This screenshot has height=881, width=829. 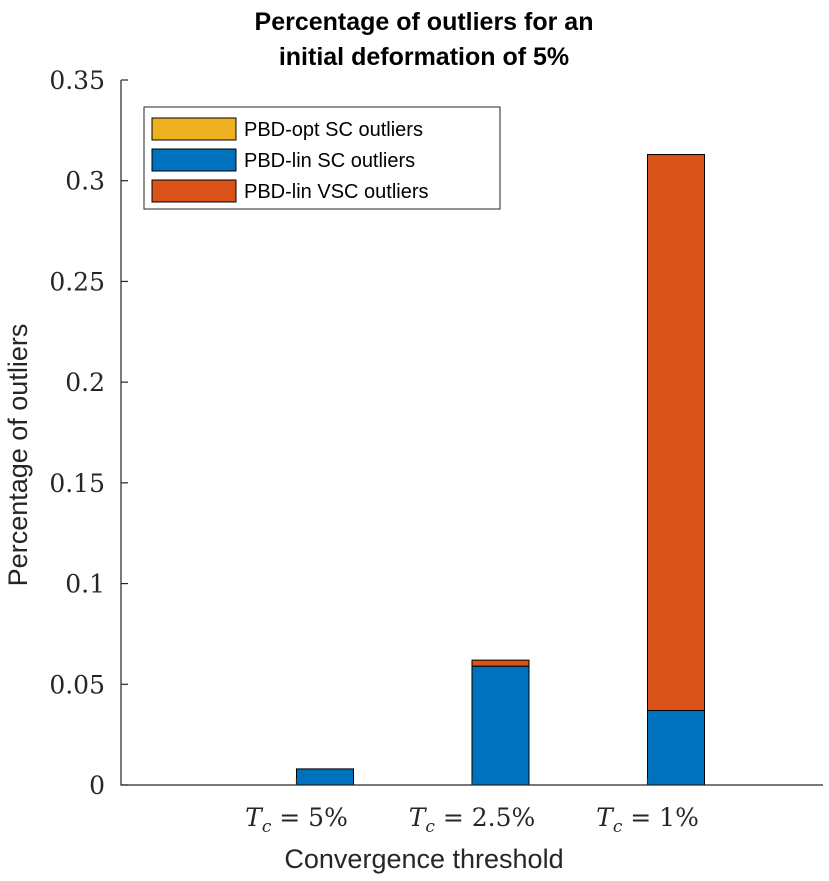 What do you see at coordinates (647, 820) in the screenshot?
I see `x-tick-label: Tc = 1%` at bounding box center [647, 820].